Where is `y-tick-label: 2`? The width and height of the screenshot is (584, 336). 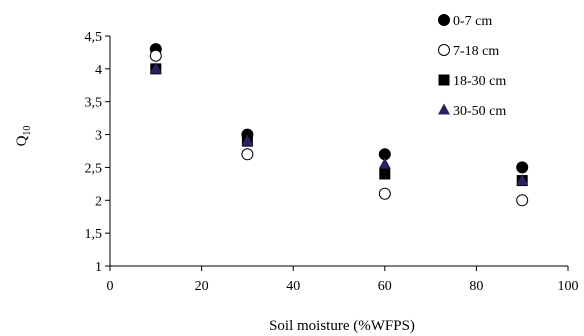
y-tick-label: 2 is located at coordinates (98, 201).